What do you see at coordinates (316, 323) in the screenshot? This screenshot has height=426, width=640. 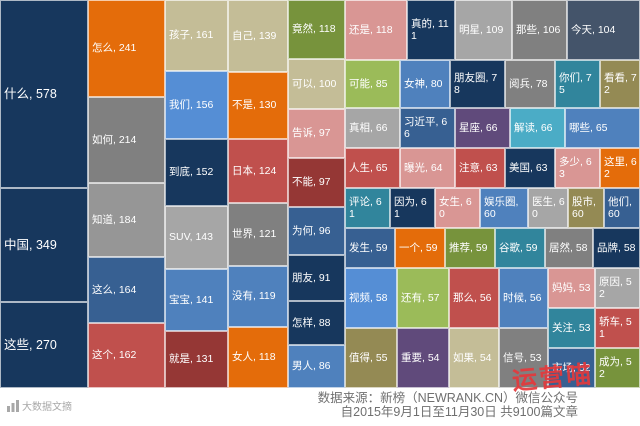 I see `treemap-cell: 怎样, 88` at bounding box center [316, 323].